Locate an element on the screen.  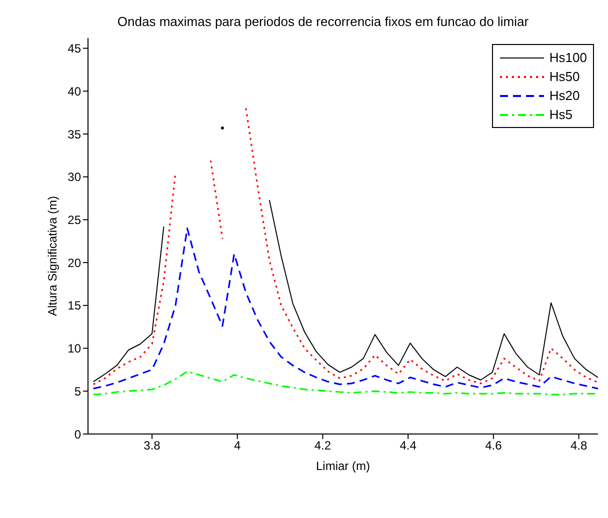
y-tick-label: 20 is located at coordinates (75, 263).